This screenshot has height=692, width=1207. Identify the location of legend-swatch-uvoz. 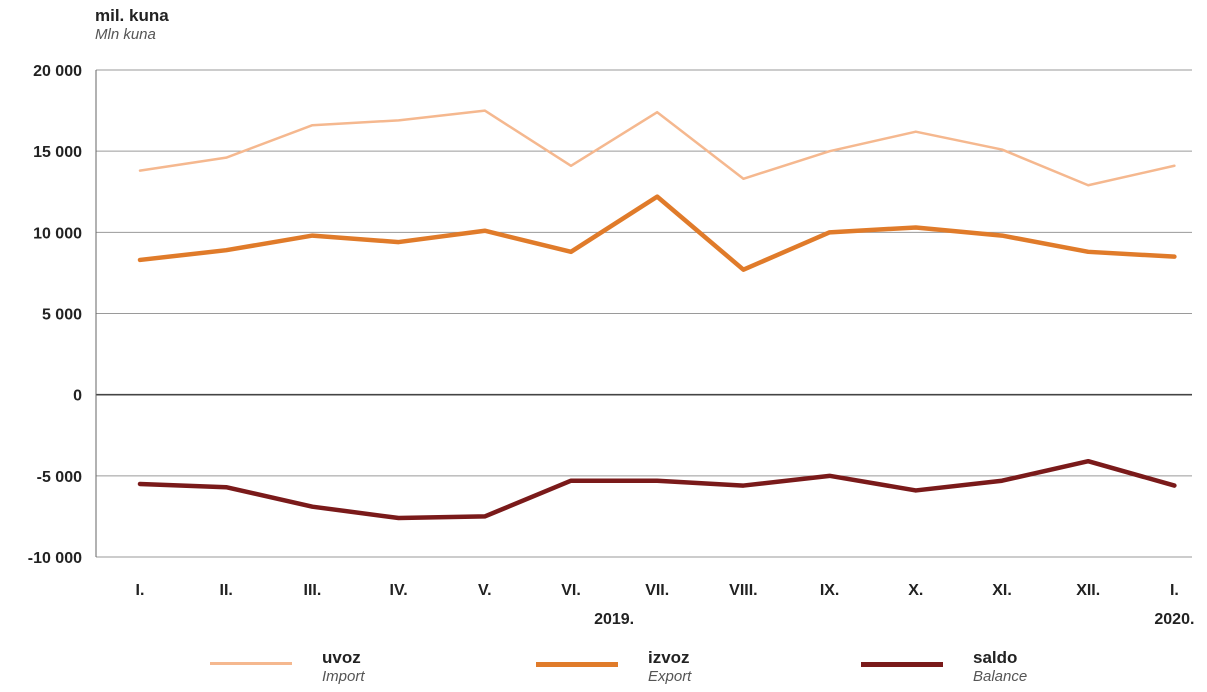
(251, 663).